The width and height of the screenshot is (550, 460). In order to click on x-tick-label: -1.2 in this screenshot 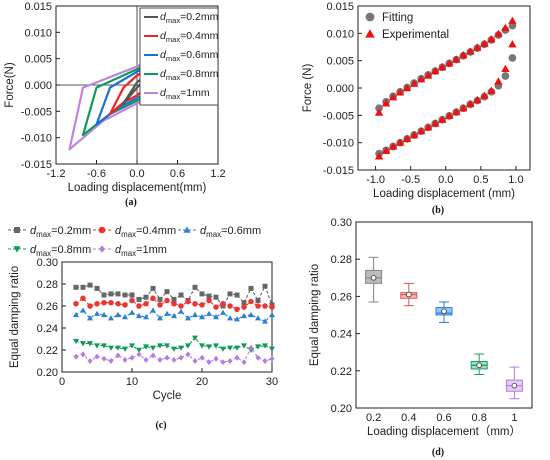, I will do `click(56, 174)`.